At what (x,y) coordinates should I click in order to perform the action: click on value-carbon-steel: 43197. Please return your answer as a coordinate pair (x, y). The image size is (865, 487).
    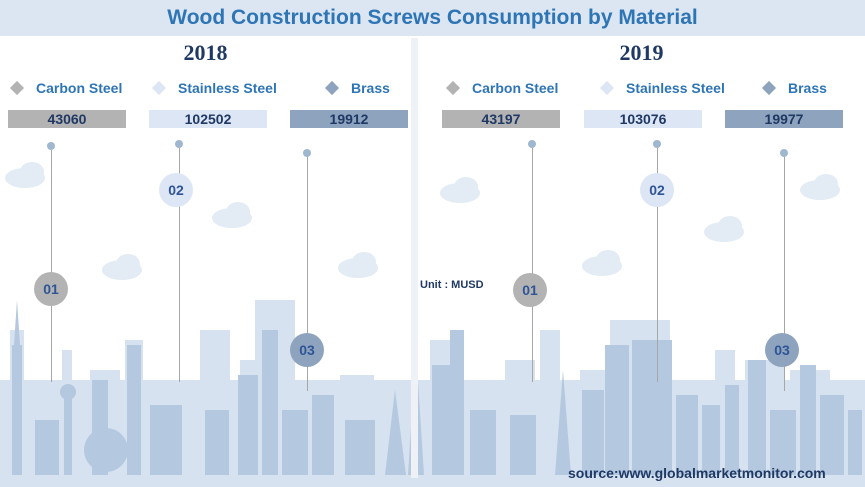
    Looking at the image, I should click on (501, 119).